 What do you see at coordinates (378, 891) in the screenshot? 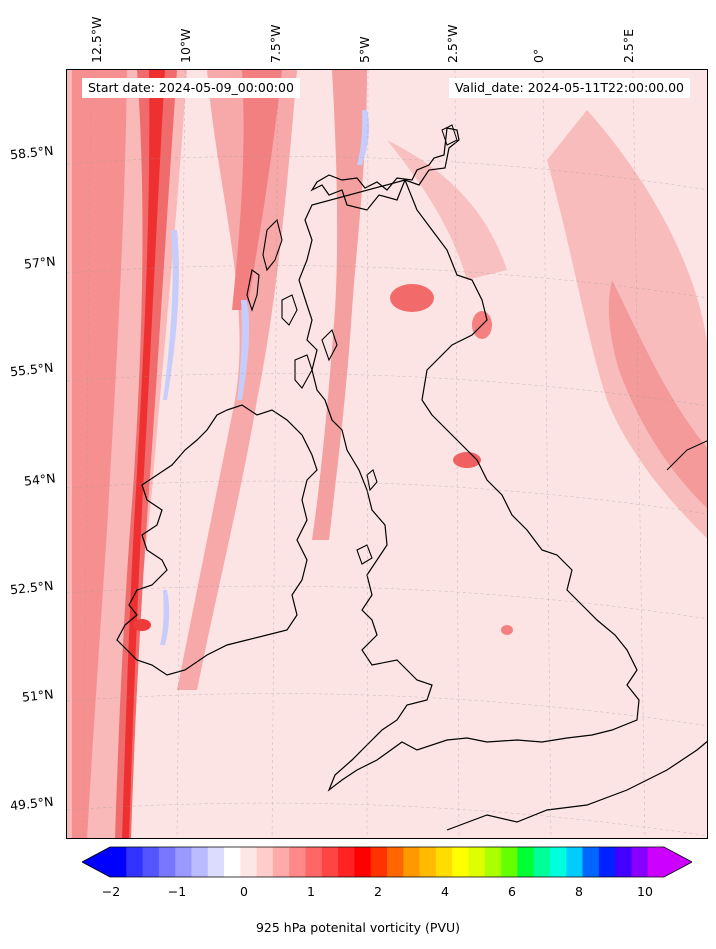
I see `colorbar-tick-label: 2` at bounding box center [378, 891].